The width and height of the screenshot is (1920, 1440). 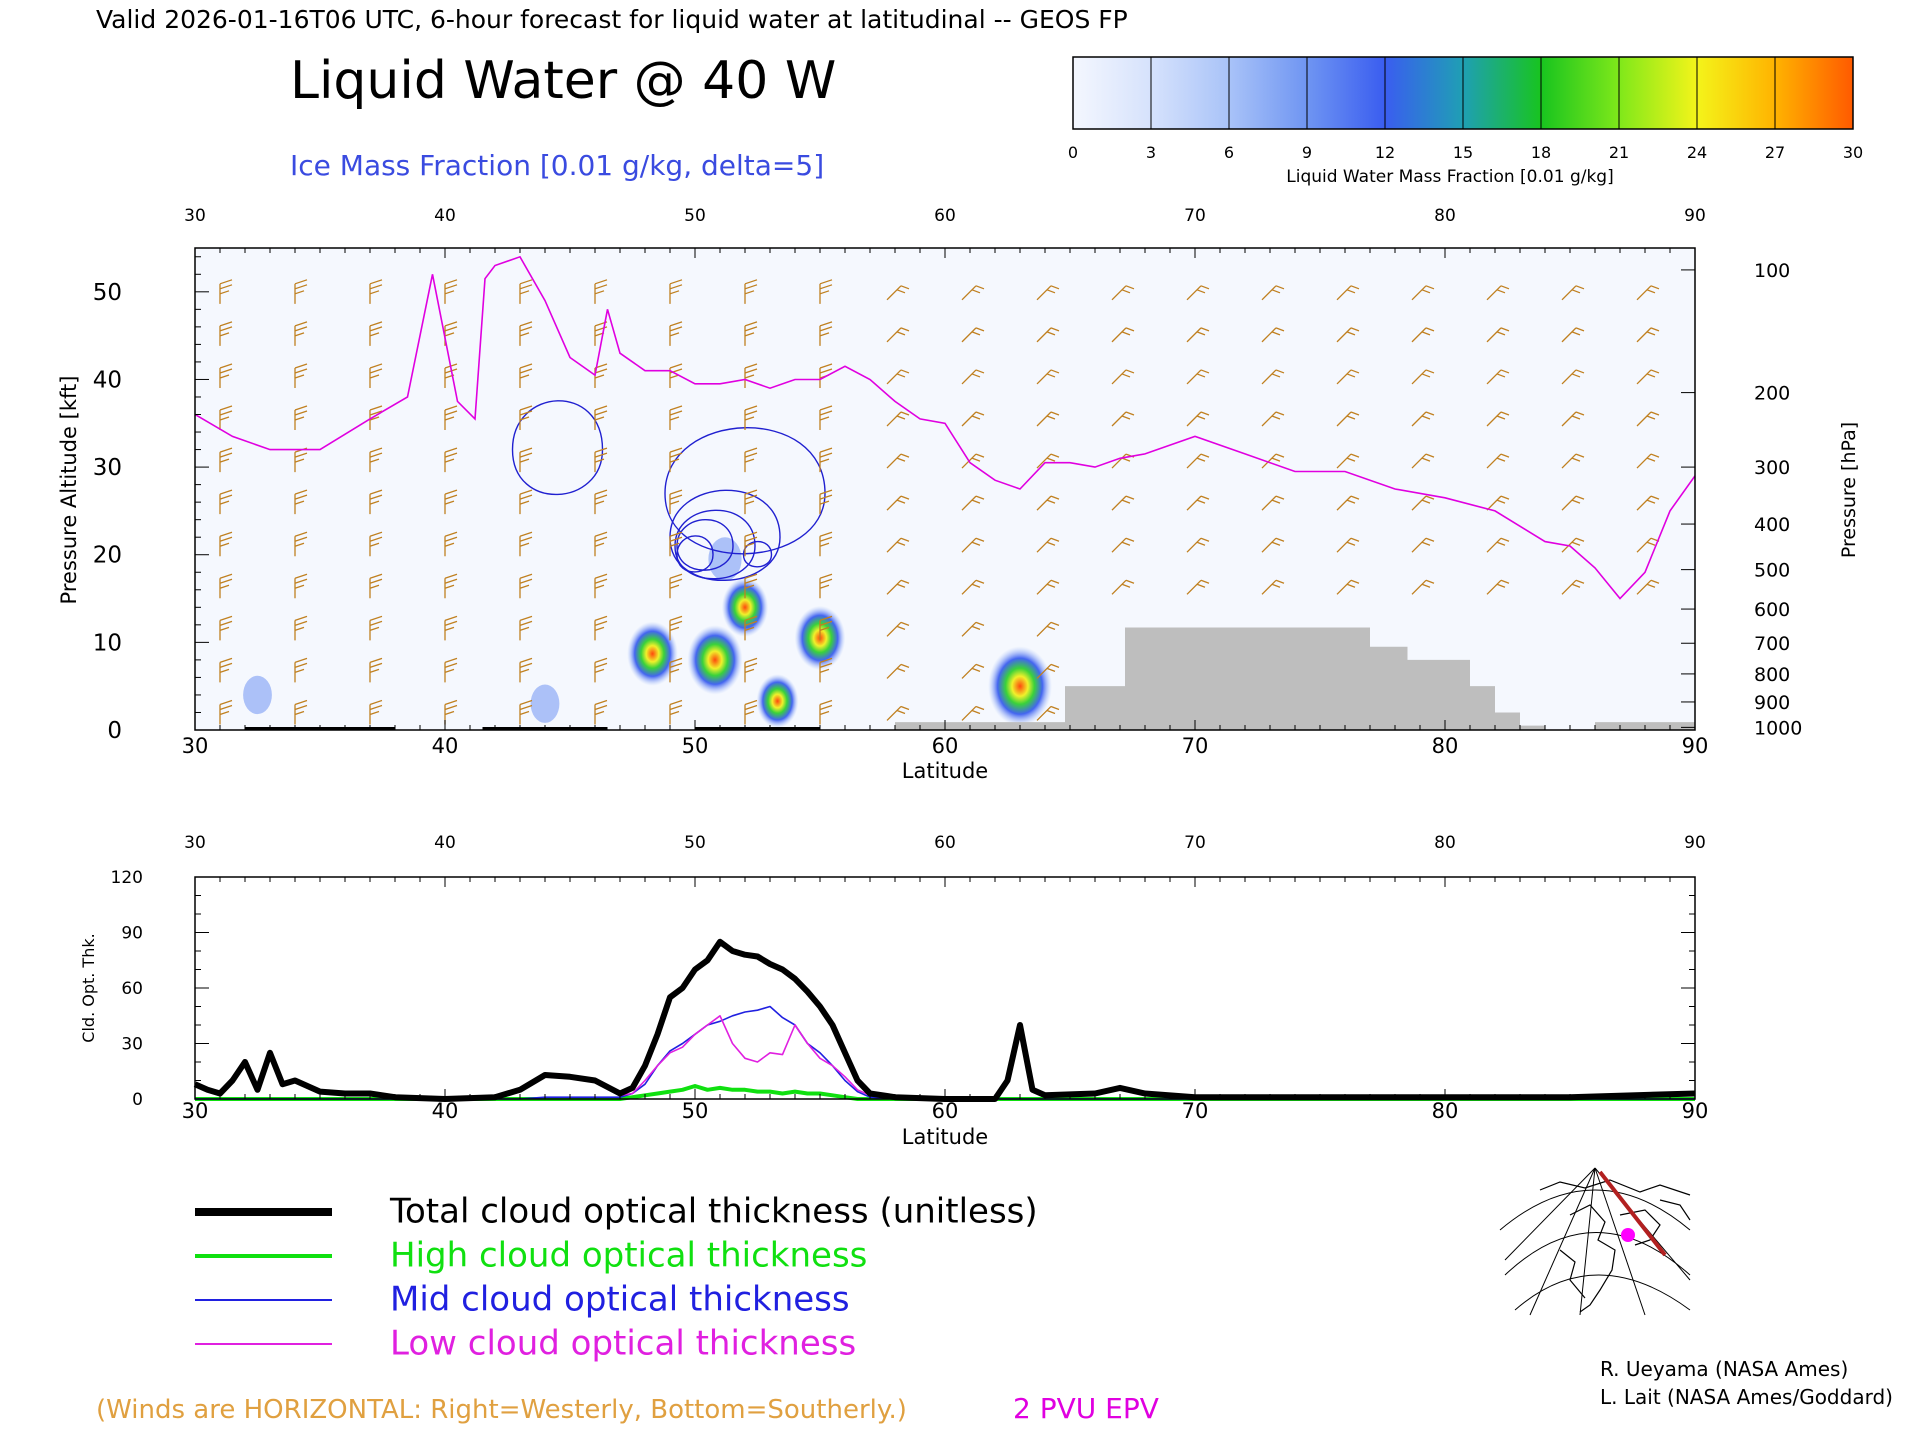 I want to click on opt-y-tick-label: 60, so click(x=132, y=989).